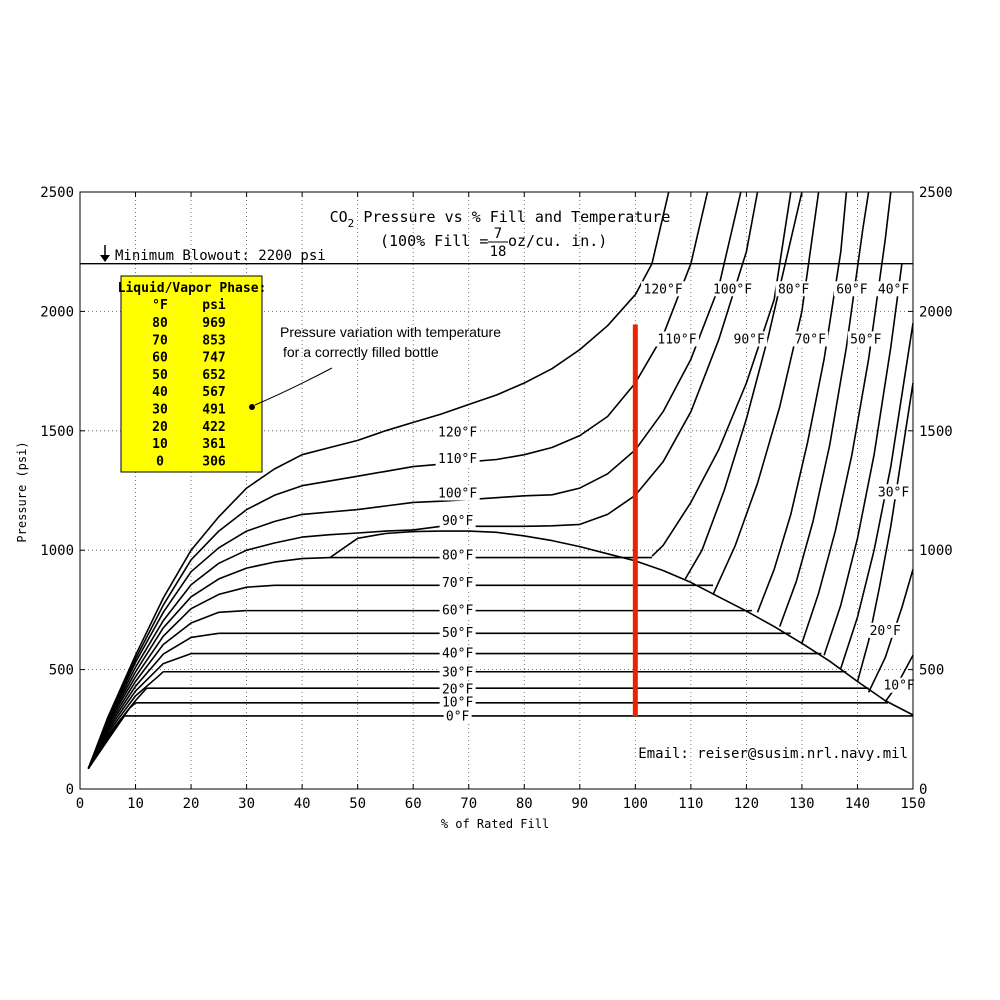 This screenshot has width=1000, height=1000. Describe the element at coordinates (524, 804) in the screenshot. I see `x-tick-label: 80` at that location.